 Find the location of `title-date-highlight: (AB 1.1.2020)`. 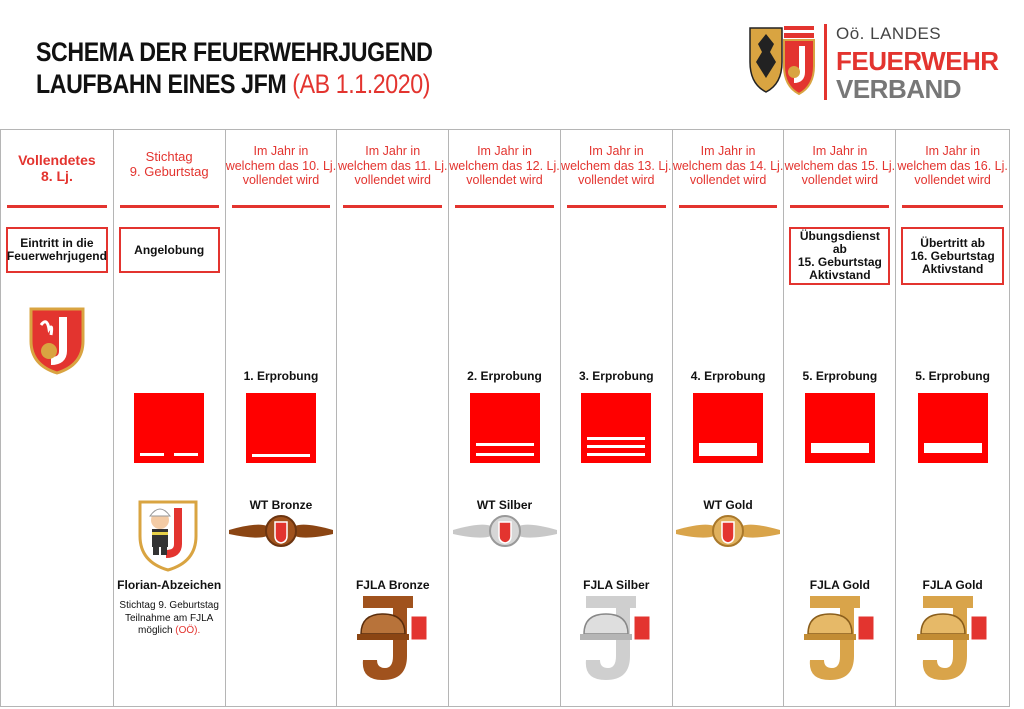

title-date-highlight: (AB 1.1.2020) is located at coordinates (361, 84).